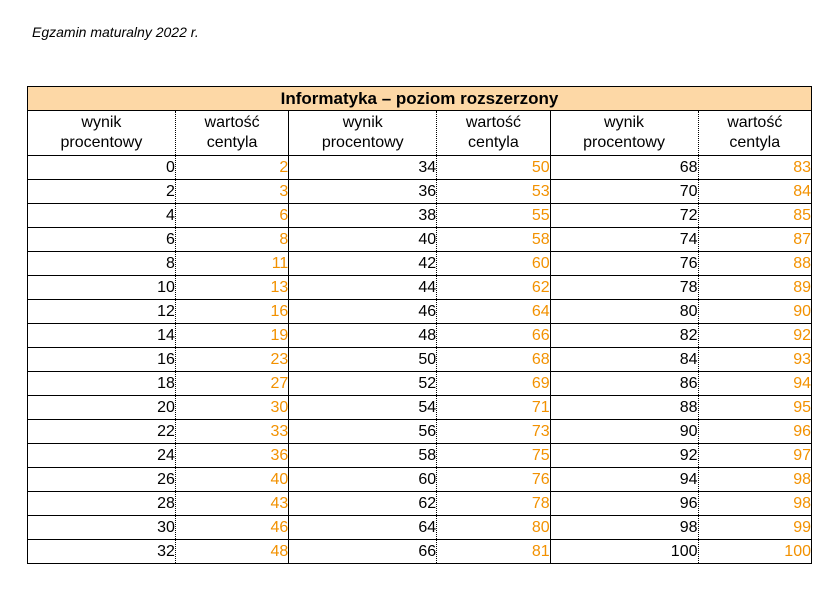 Image resolution: width=835 pixels, height=600 pixels. I want to click on centile-value-cell: 92, so click(755, 335).